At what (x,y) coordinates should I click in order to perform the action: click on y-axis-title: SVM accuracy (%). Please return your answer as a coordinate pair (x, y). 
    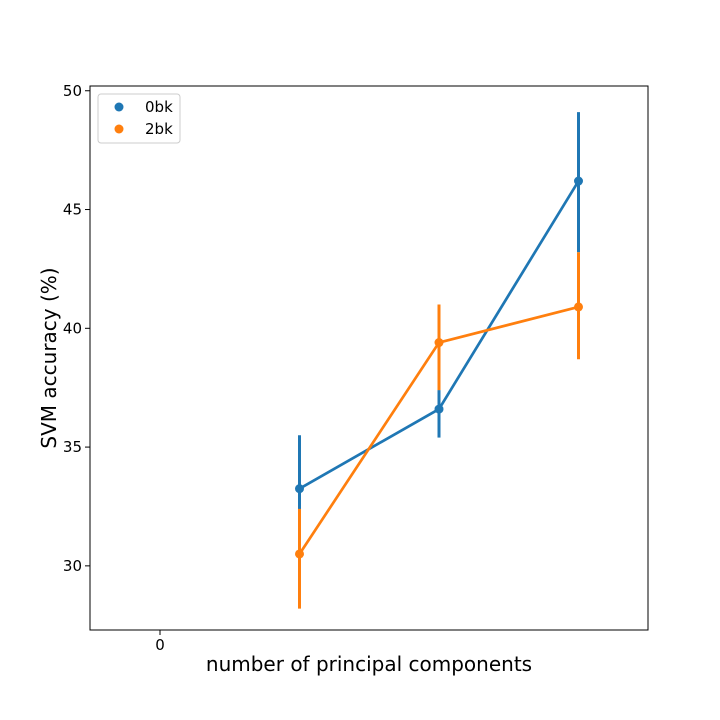
    Looking at the image, I should click on (49, 357).